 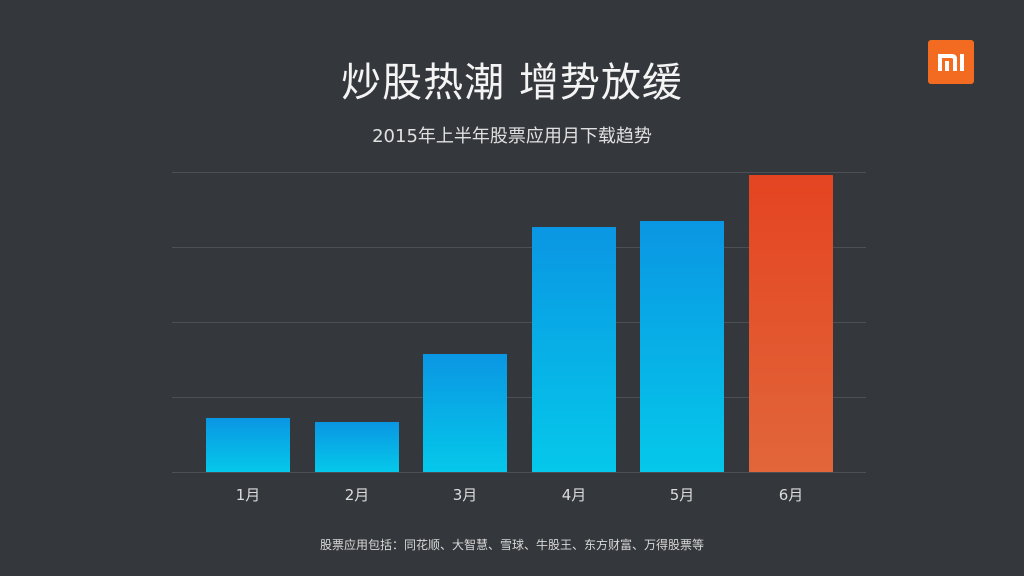 What do you see at coordinates (511, 545) in the screenshot?
I see `footnote: 股票应用包括：同花顺、大智慧、雪球、牛股王、东方财富、万得股票等` at bounding box center [511, 545].